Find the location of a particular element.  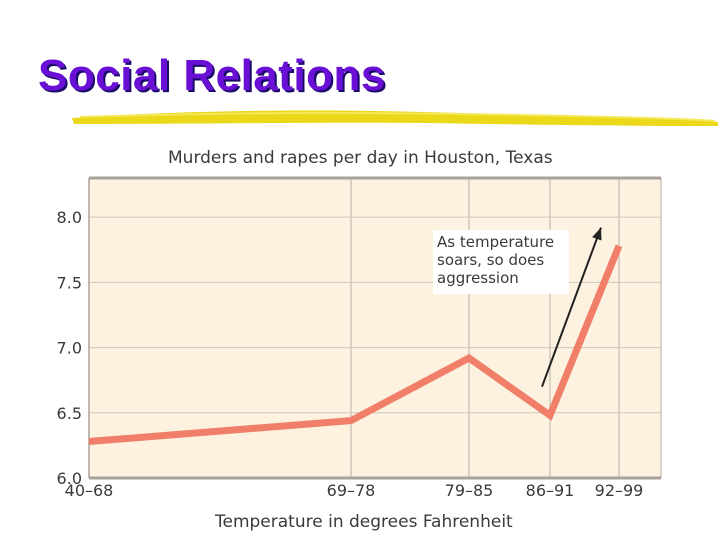

x-tick-label: 69–78 is located at coordinates (351, 490).